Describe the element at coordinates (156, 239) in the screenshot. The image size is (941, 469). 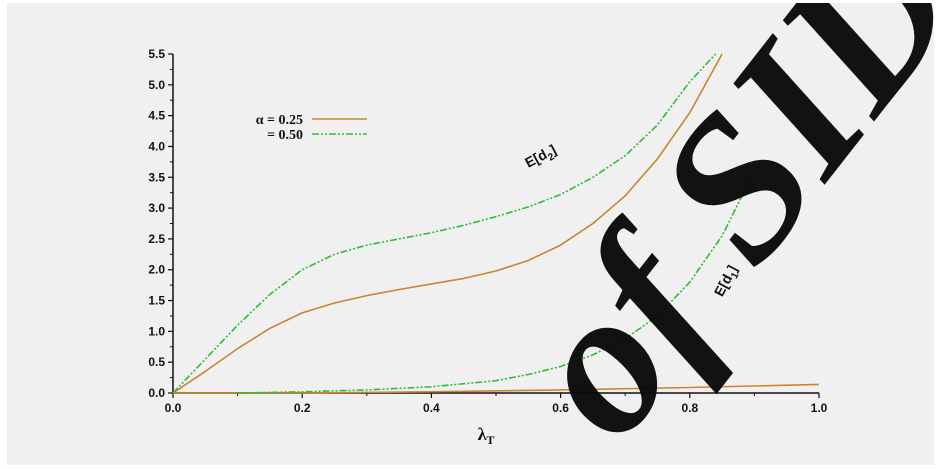
I see `y-tick-label: 2.5` at that location.